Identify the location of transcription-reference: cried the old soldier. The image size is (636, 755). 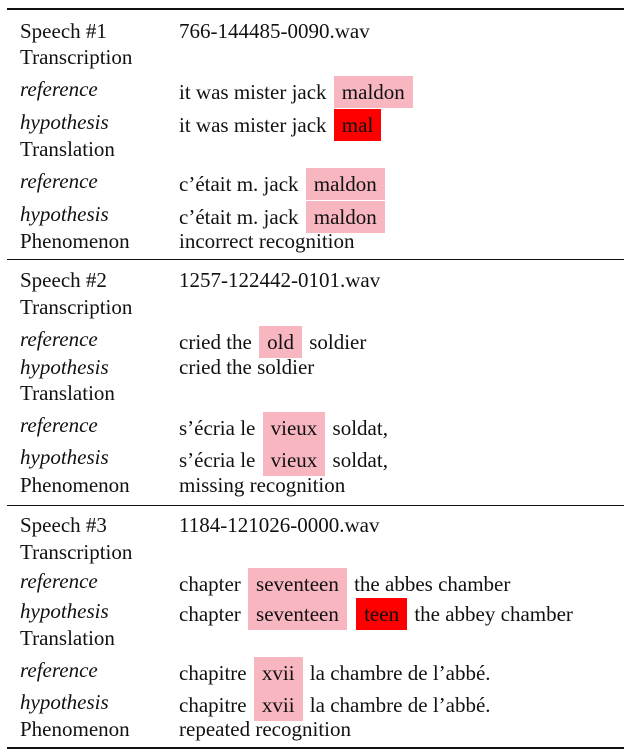
(272, 342).